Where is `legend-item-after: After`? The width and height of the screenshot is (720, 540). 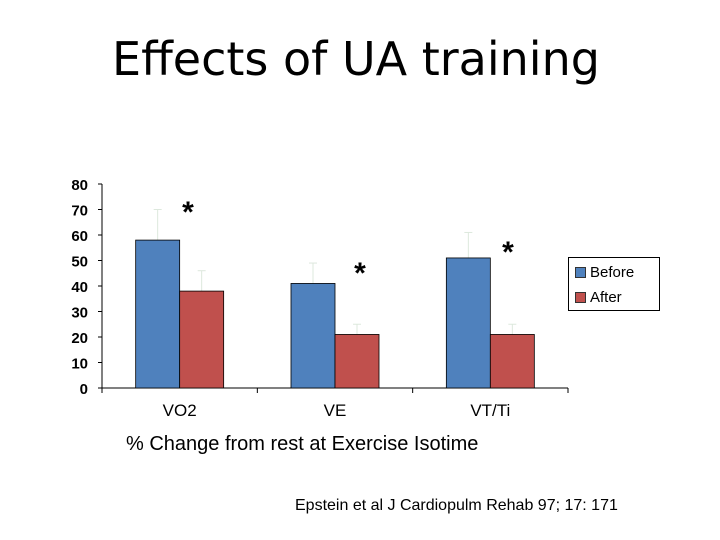
legend-item-after: After is located at coordinates (598, 297).